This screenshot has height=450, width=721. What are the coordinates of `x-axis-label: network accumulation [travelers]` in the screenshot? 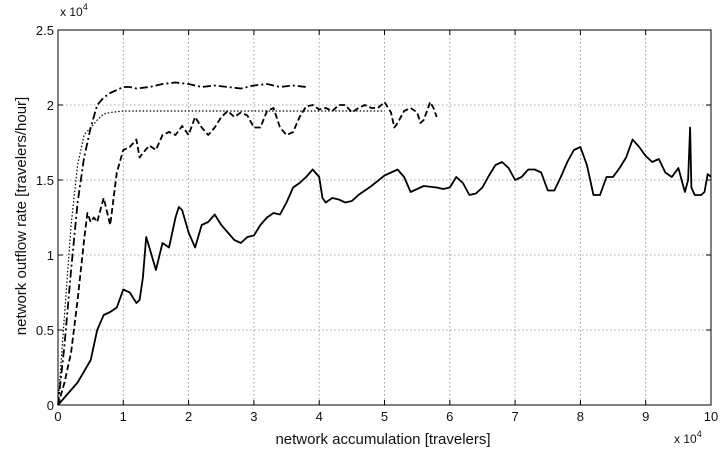 It's located at (382, 439).